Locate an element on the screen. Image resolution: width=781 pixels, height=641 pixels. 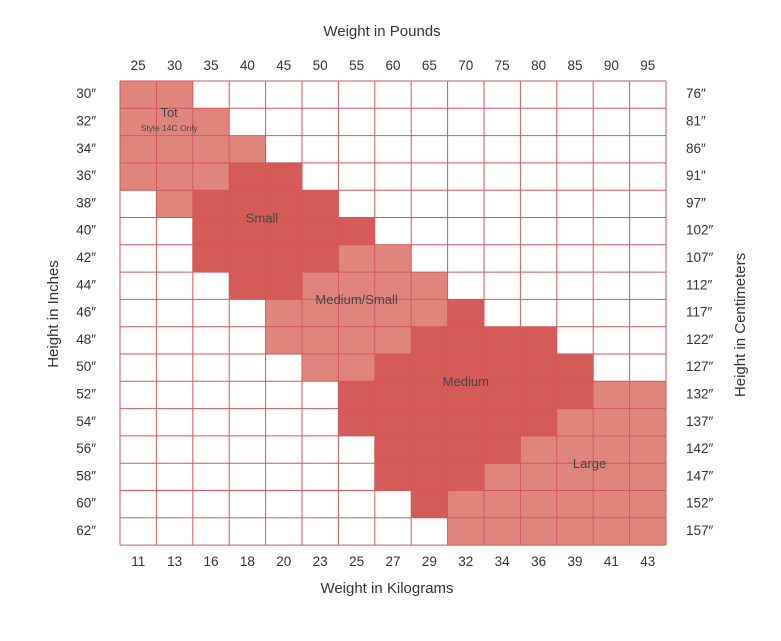
bottom-tick-label: 18 is located at coordinates (247, 561).